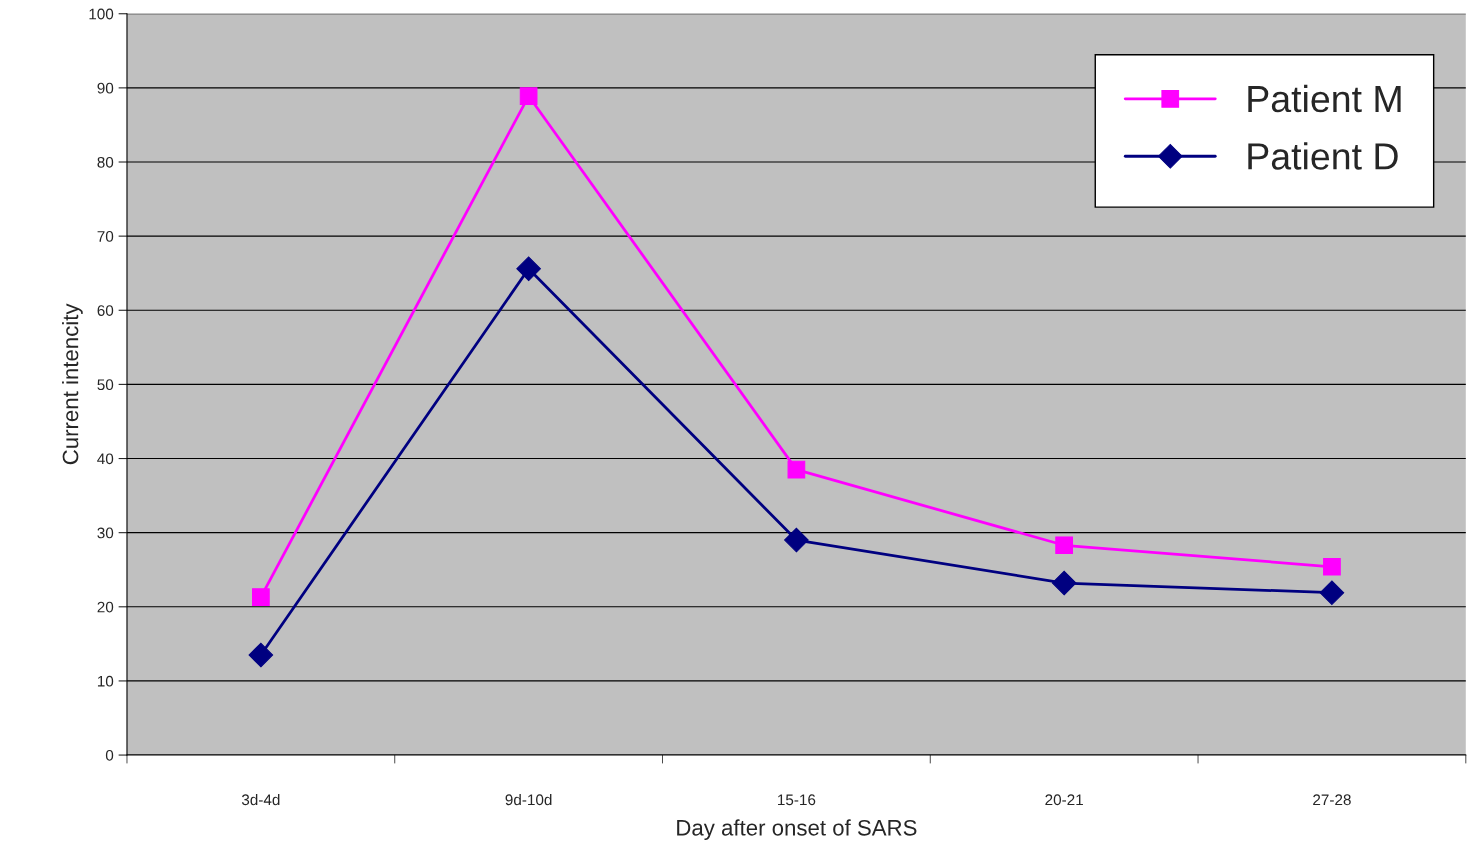 The height and width of the screenshot is (859, 1468). What do you see at coordinates (105, 459) in the screenshot?
I see `y-tick-label: 40` at bounding box center [105, 459].